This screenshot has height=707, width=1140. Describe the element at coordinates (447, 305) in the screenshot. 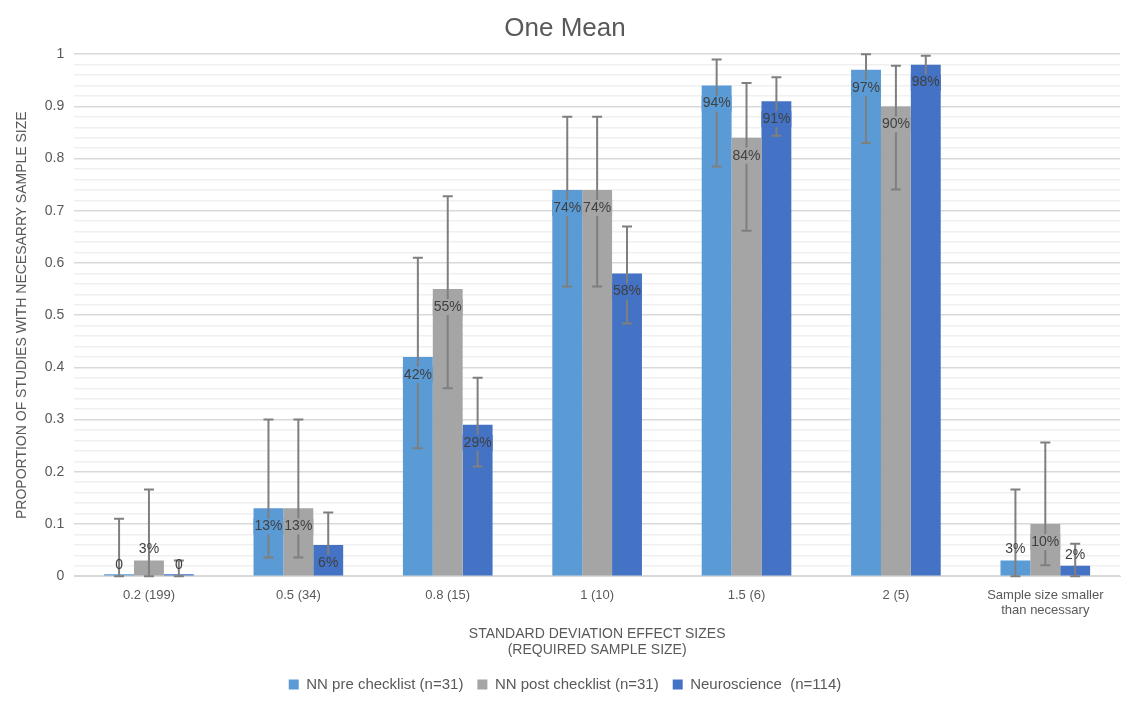

I see `data-label: 55%` at that location.